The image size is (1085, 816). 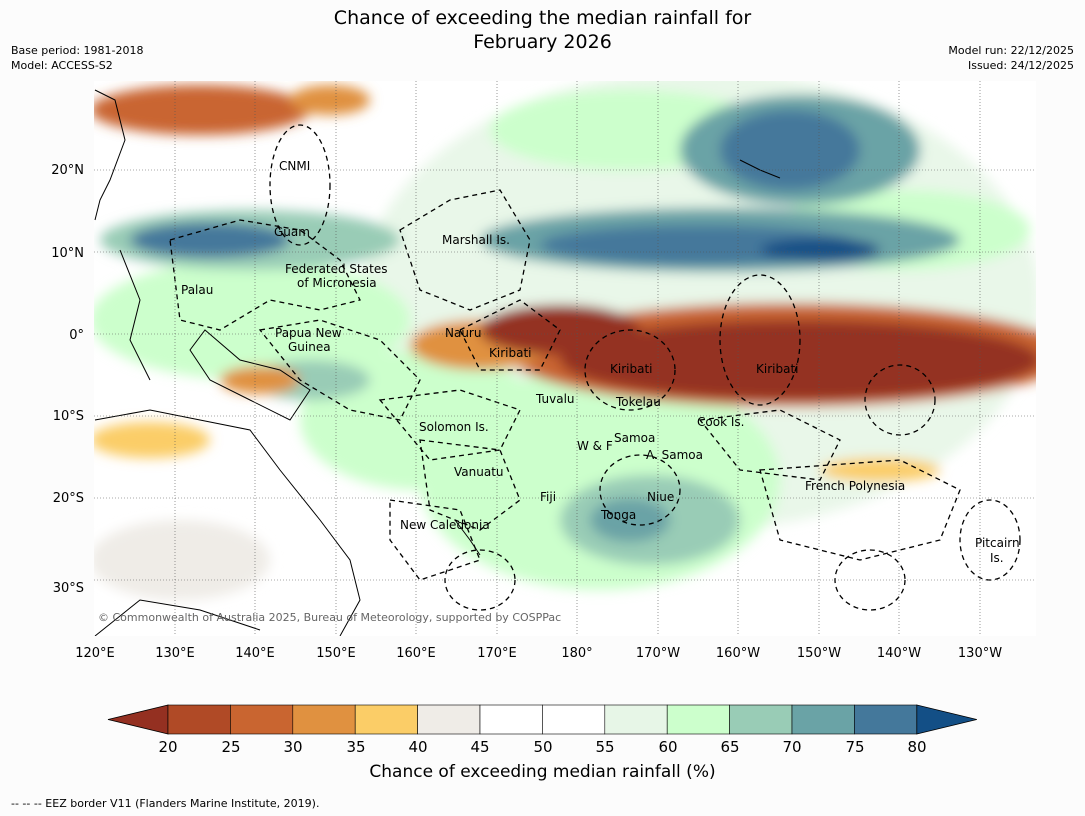 What do you see at coordinates (576, 653) in the screenshot?
I see `lon-tick: 180°` at bounding box center [576, 653].